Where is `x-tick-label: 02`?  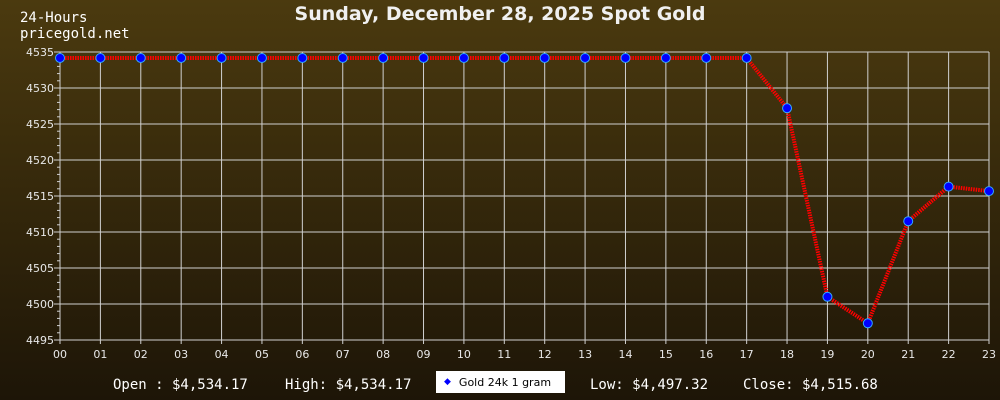
x-tick-label: 02 is located at coordinates (141, 354).